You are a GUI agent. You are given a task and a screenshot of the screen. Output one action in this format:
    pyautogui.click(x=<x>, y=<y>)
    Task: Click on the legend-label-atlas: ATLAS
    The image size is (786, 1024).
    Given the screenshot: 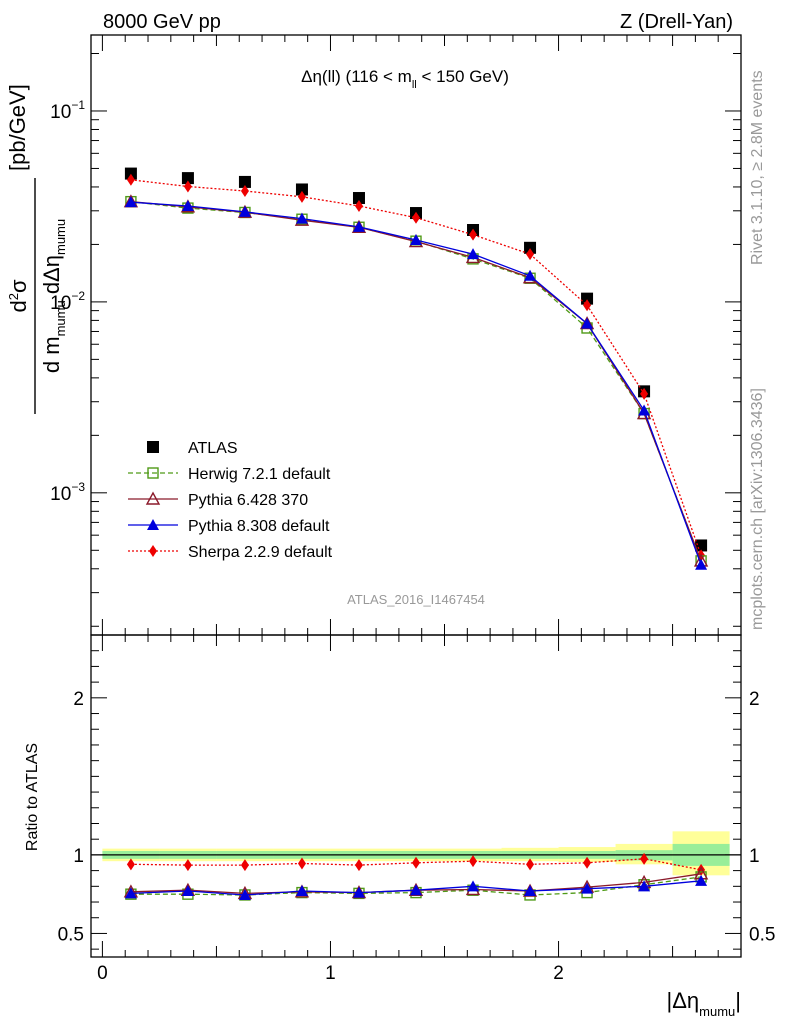 What is the action you would take?
    pyautogui.click(x=213, y=448)
    